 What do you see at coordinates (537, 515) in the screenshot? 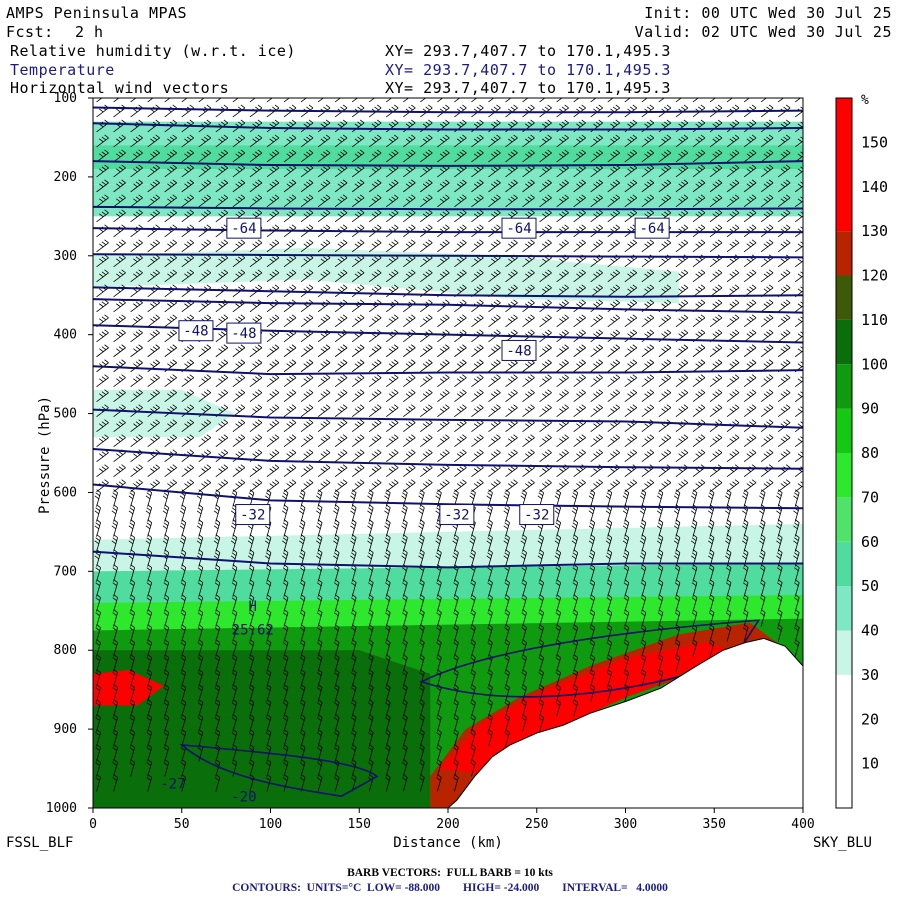
I see `contour-label: -32` at bounding box center [537, 515].